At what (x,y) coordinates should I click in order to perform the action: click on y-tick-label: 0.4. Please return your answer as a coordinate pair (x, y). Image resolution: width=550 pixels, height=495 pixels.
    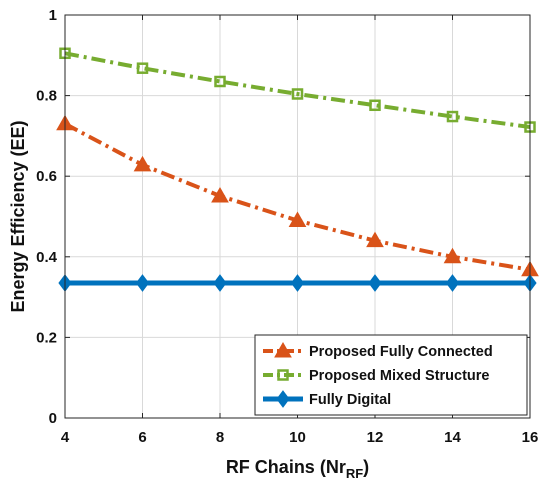
    Looking at the image, I should click on (47, 257).